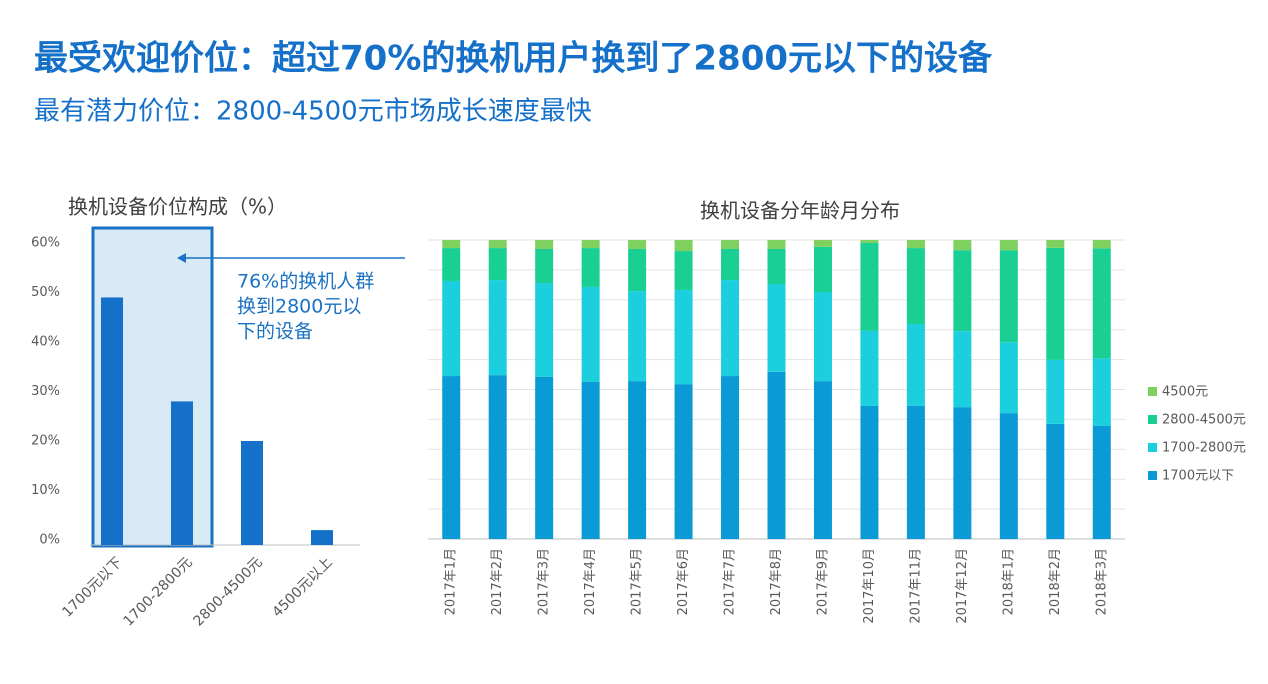 This screenshot has width=1268, height=684. What do you see at coordinates (497, 581) in the screenshot?
I see `x-tick-label: 2017年2月` at bounding box center [497, 581].